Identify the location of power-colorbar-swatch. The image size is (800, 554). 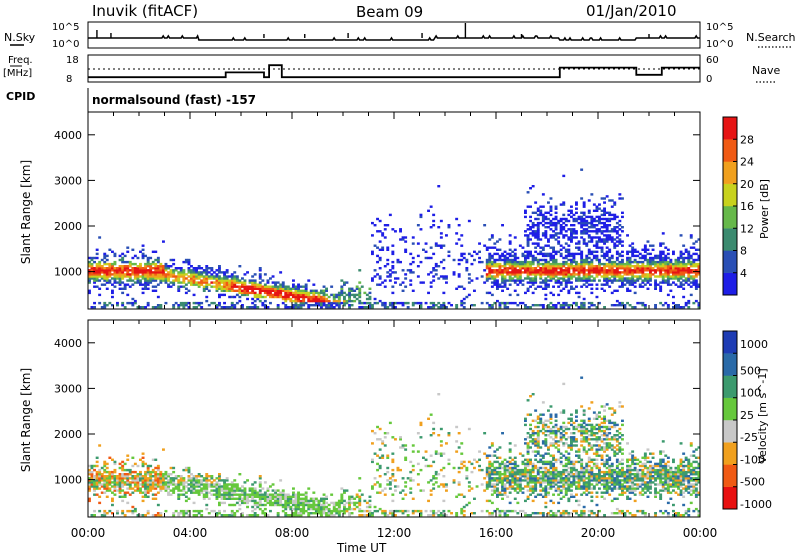
(730, 239).